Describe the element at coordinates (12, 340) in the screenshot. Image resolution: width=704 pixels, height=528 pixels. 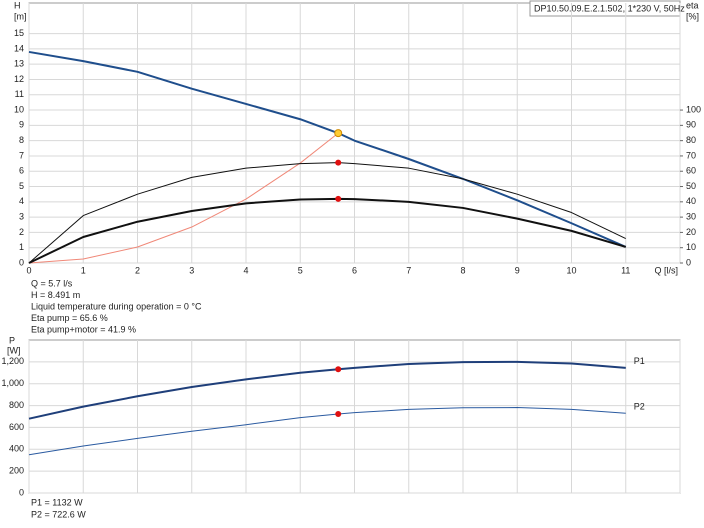
I see `y-axis-label: P` at that location.